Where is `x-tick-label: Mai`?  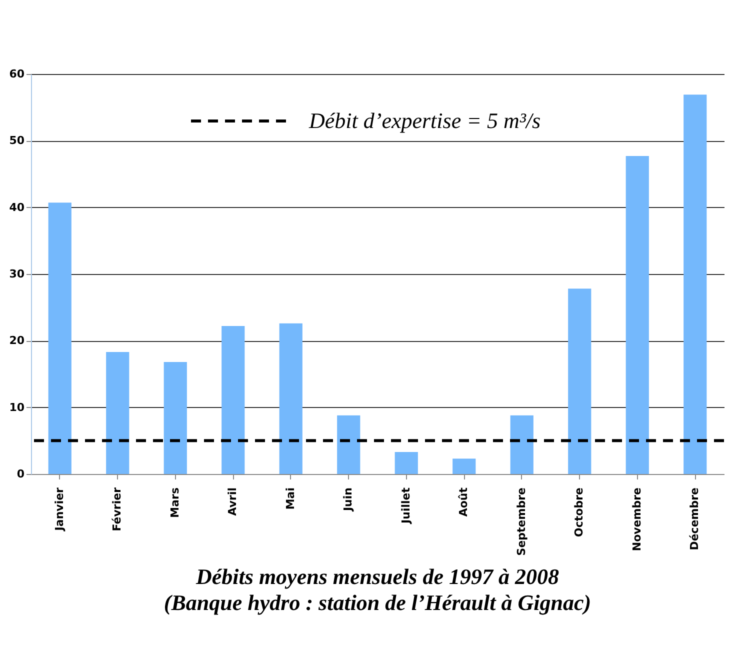 x-tick-label: Mai is located at coordinates (290, 499).